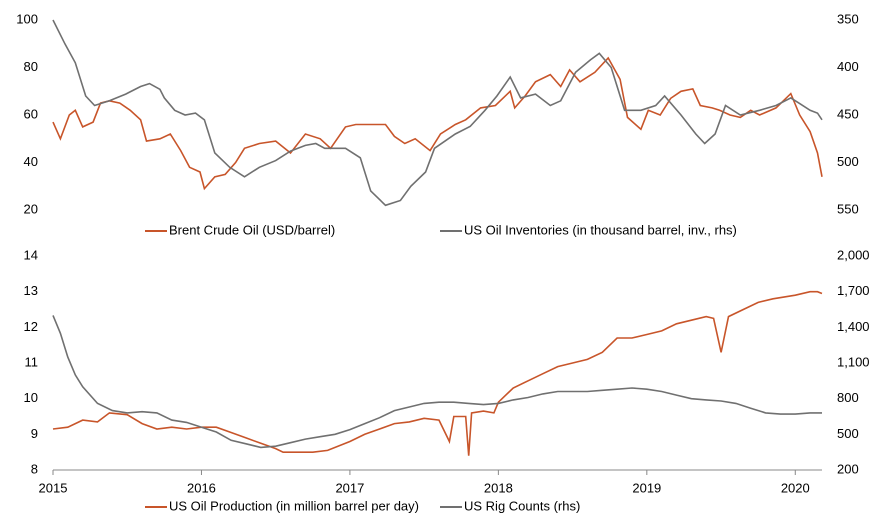  I want to click on y2-tick-label: 550, so click(848, 208).